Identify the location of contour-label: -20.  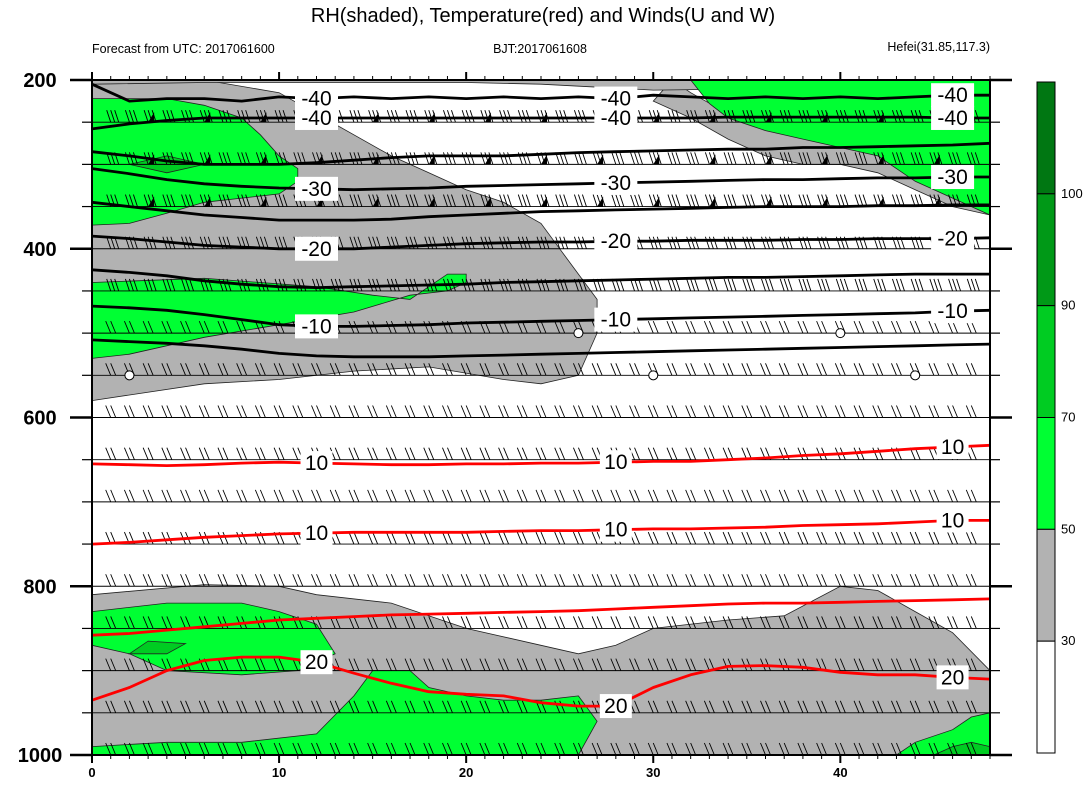
(952, 239).